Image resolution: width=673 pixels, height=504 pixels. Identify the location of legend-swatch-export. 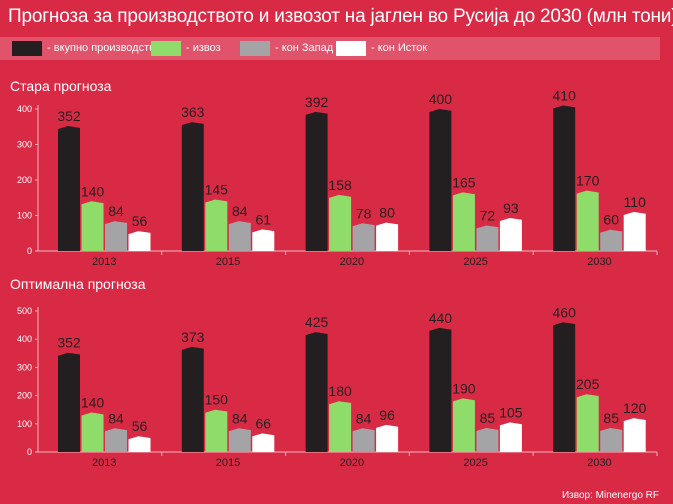
(166, 48).